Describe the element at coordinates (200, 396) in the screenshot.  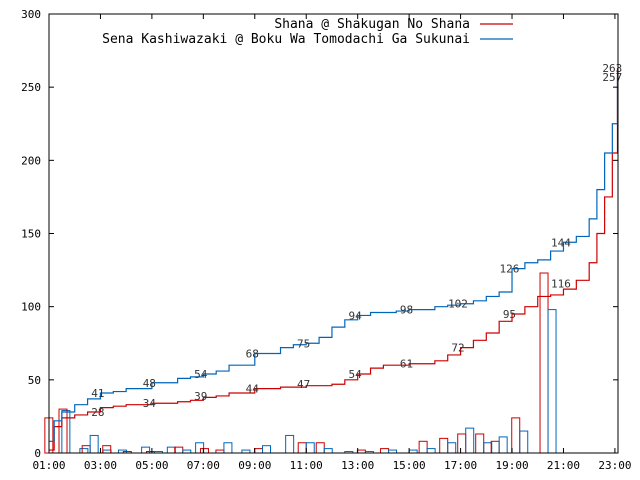
I see `data-label: 39` at that location.